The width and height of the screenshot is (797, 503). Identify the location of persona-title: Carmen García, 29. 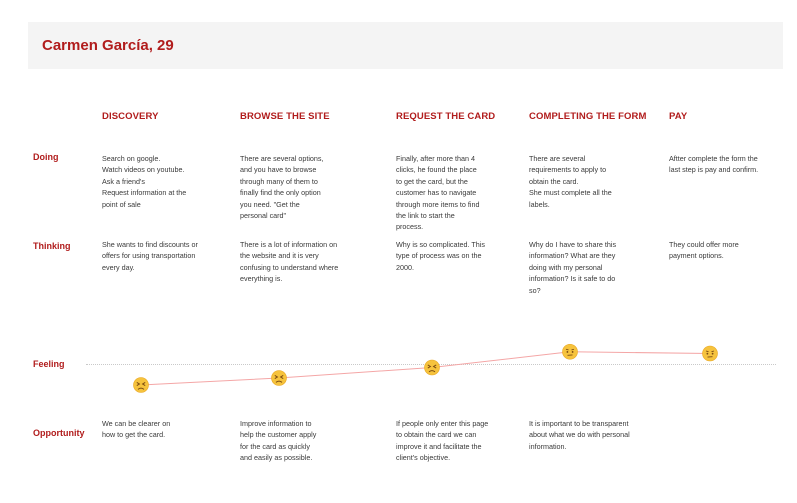
(108, 45).